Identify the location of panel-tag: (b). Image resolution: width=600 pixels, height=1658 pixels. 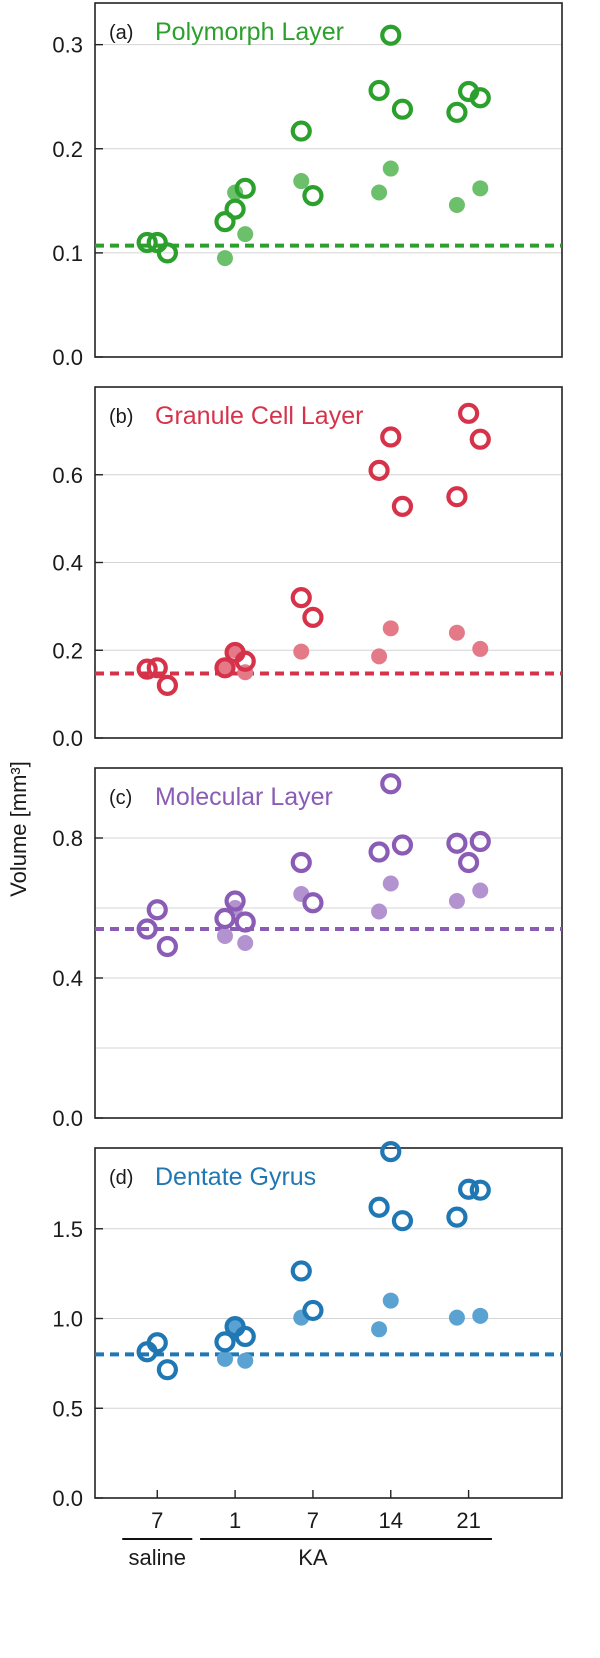
(121, 417).